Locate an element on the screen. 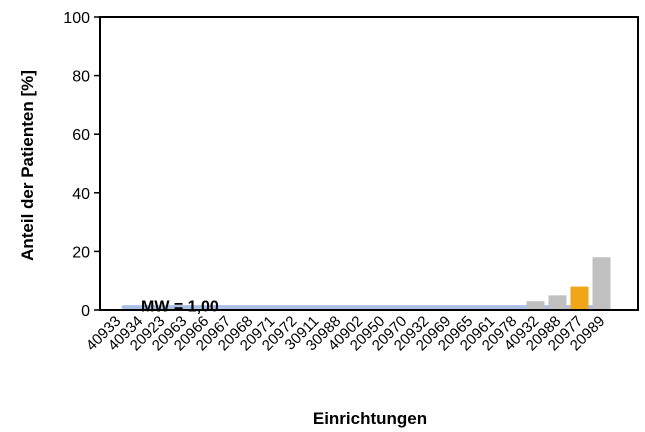 This screenshot has width=645, height=432. y-tick-label: 0 is located at coordinates (85, 311).